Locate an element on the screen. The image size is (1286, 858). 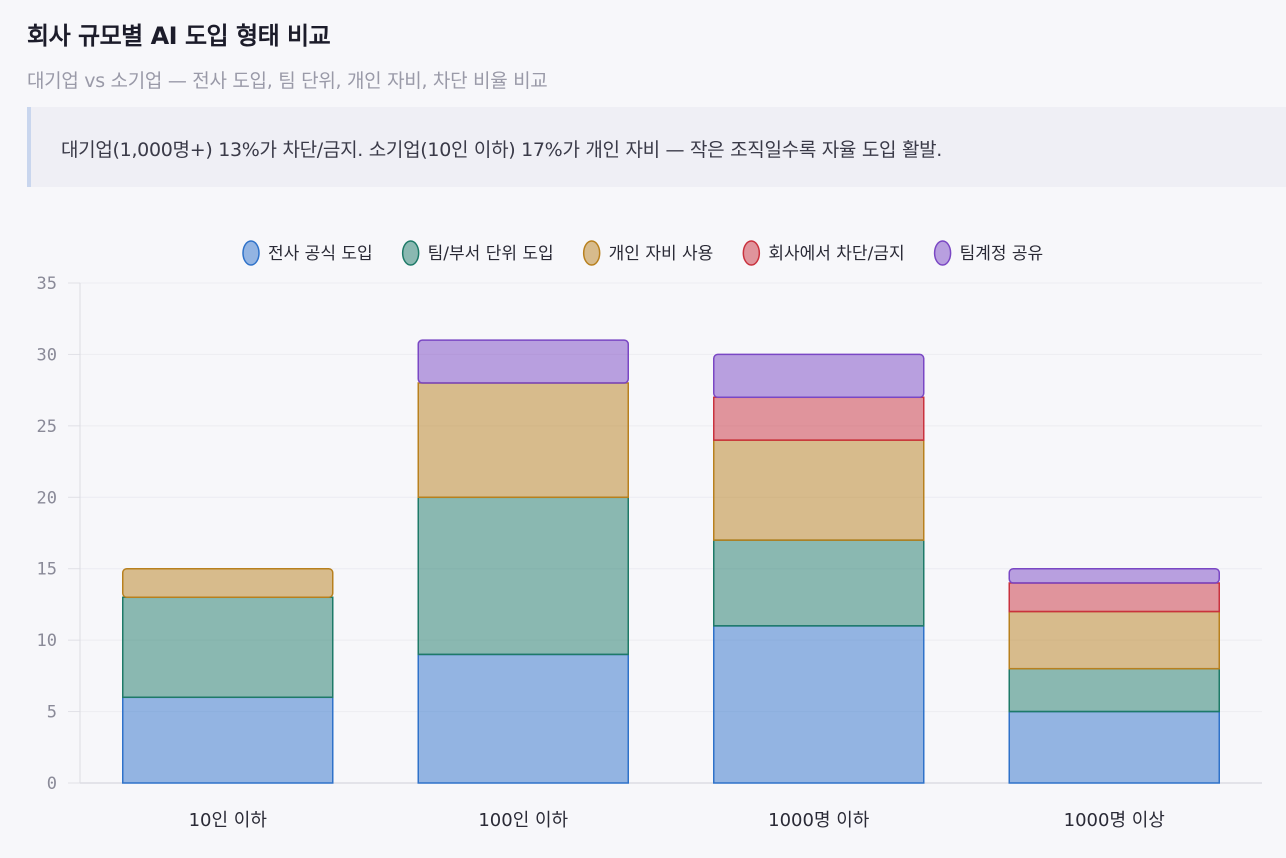
legend-label: 팀/부서 단위 도입 is located at coordinates (491, 254).